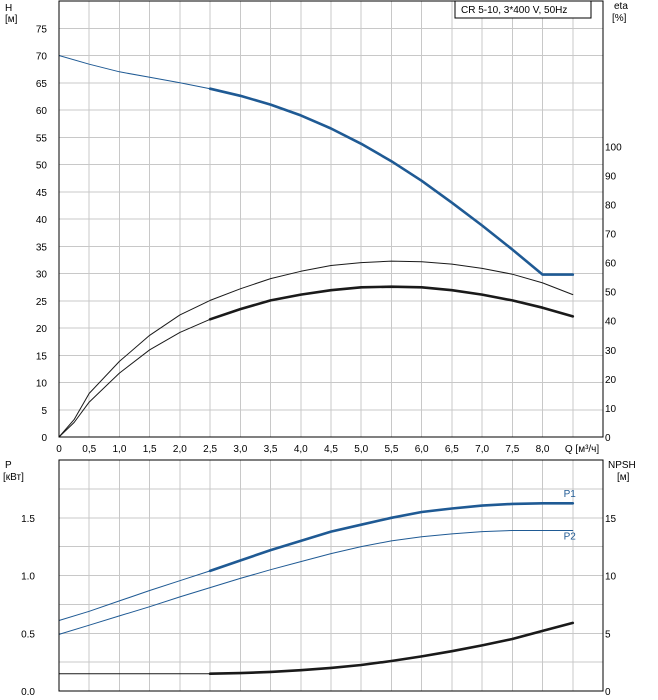 The height and width of the screenshot is (700, 658). I want to click on series-label-p2: P2, so click(570, 537).